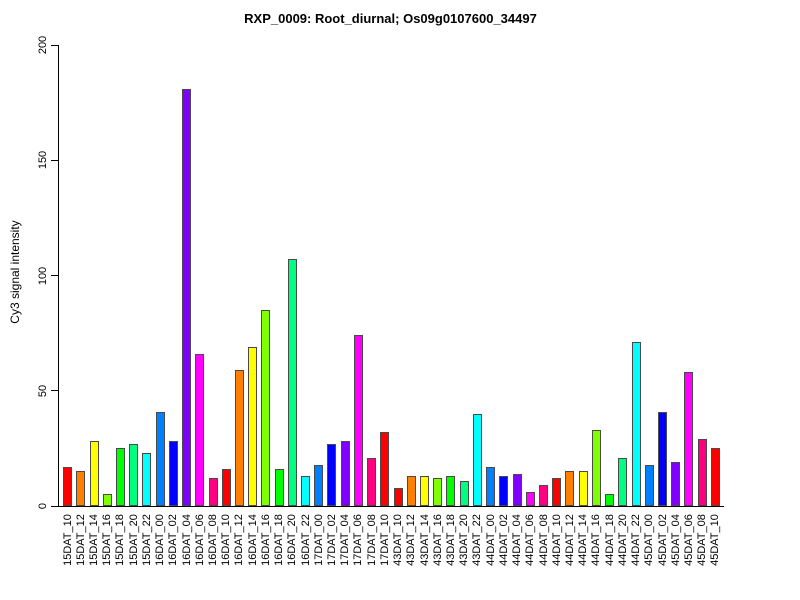 The height and width of the screenshot is (600, 800). I want to click on x-tick-label: 17DAT_10, so click(384, 540).